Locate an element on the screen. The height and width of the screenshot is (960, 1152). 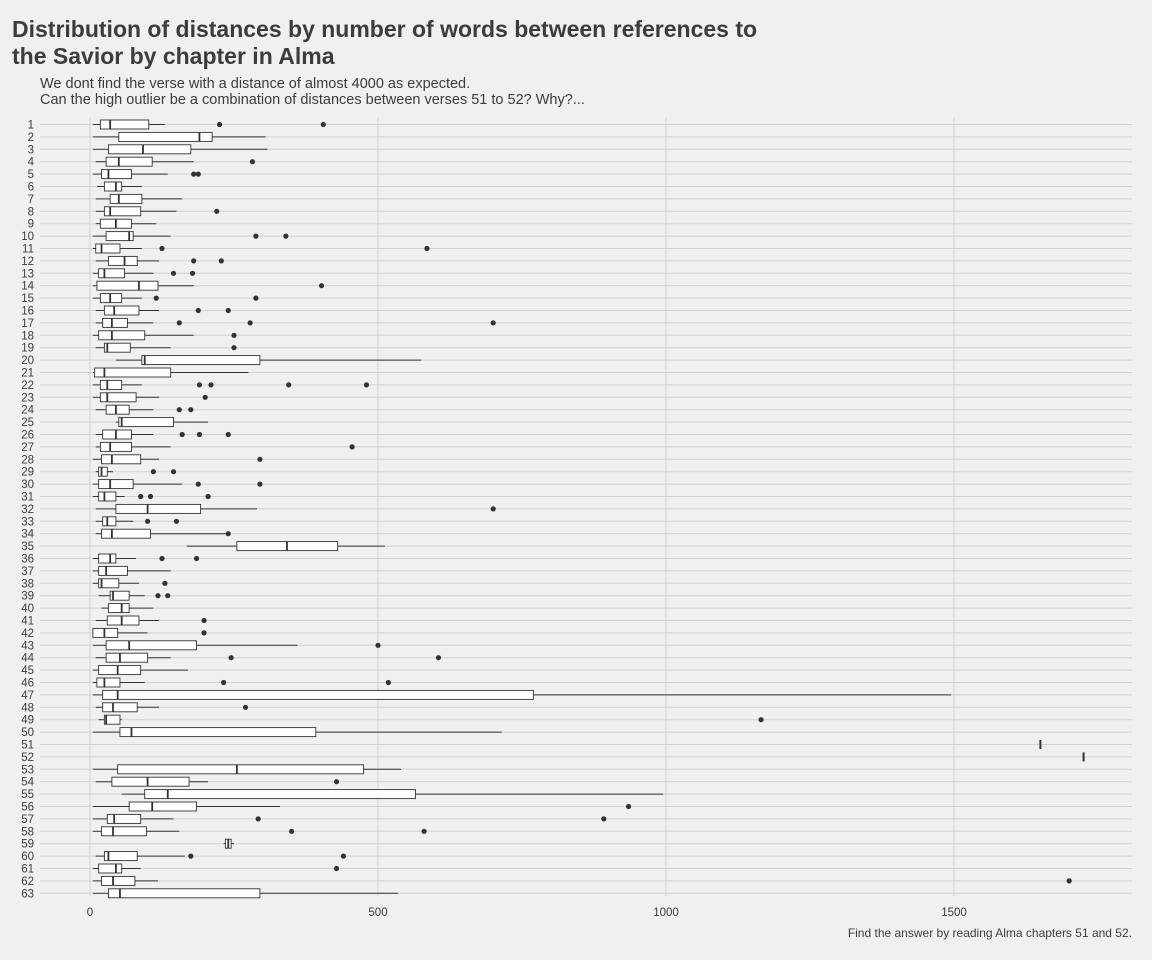
x-tick-label: 1500 is located at coordinates (954, 913).